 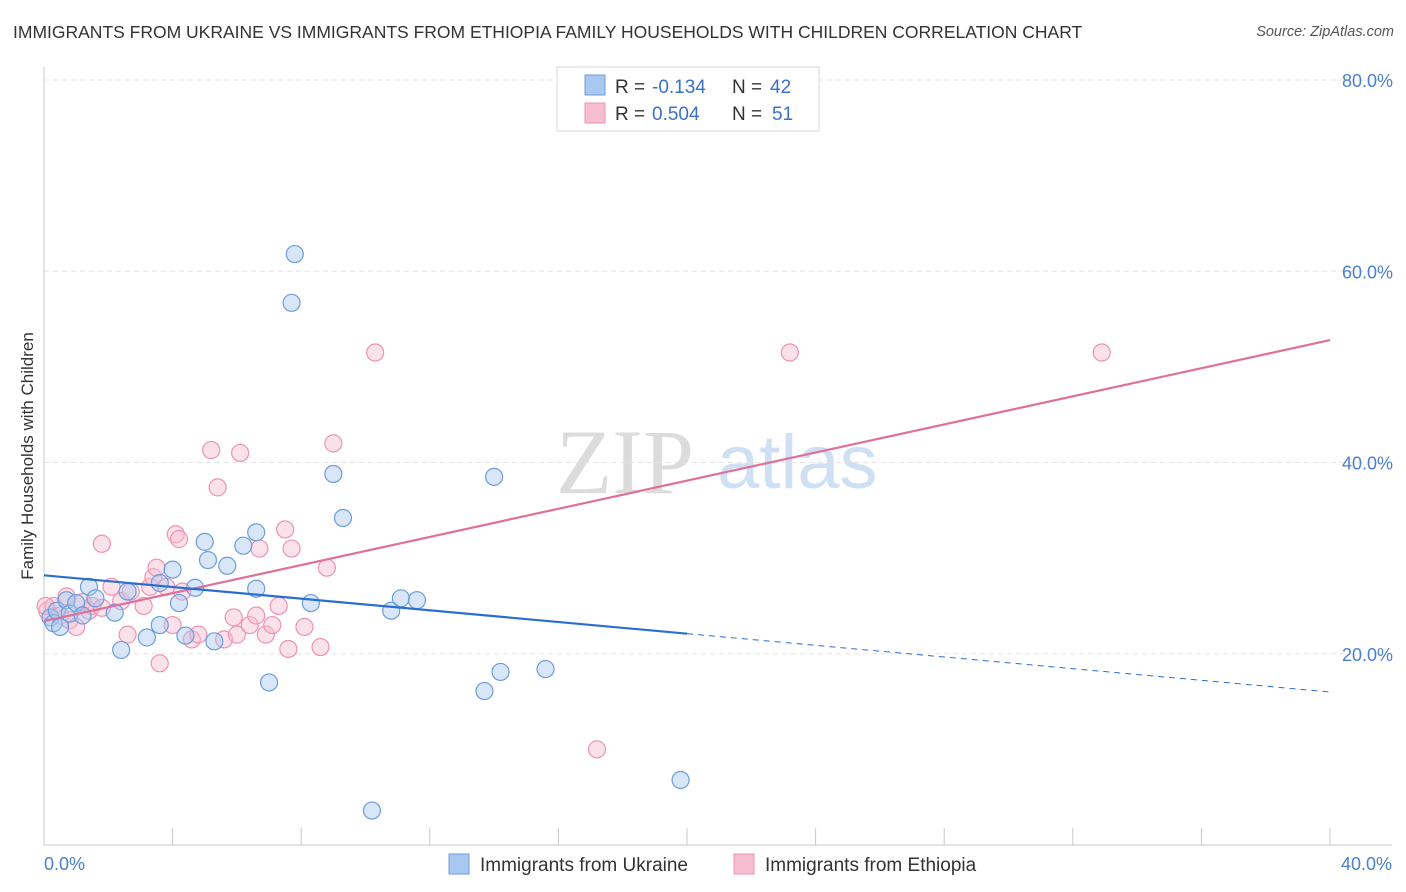 I want to click on bottom-legend-label-ethiopia: Immigrants from Ethiopia, so click(x=871, y=865).